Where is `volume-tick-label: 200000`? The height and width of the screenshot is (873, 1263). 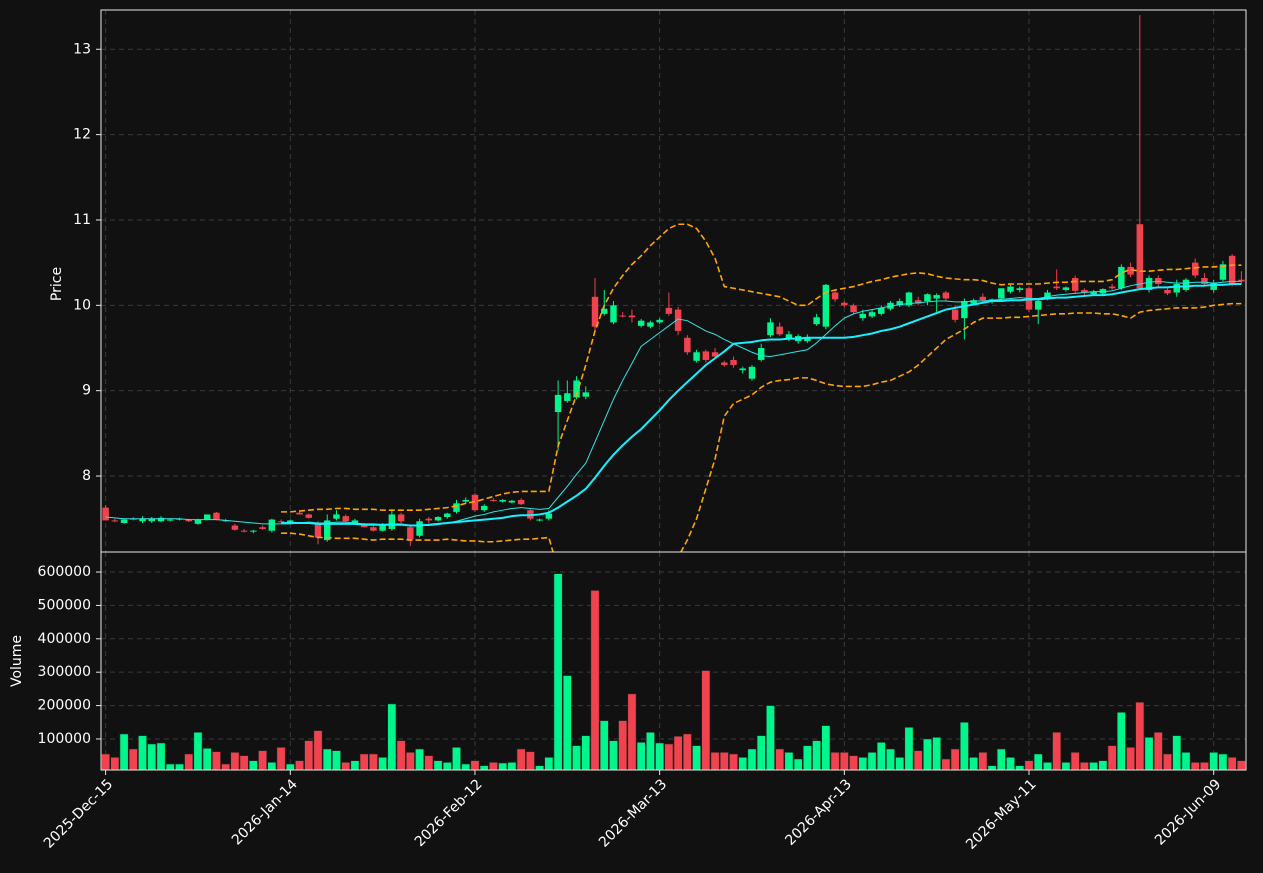
volume-tick-label: 200000 is located at coordinates (64, 706).